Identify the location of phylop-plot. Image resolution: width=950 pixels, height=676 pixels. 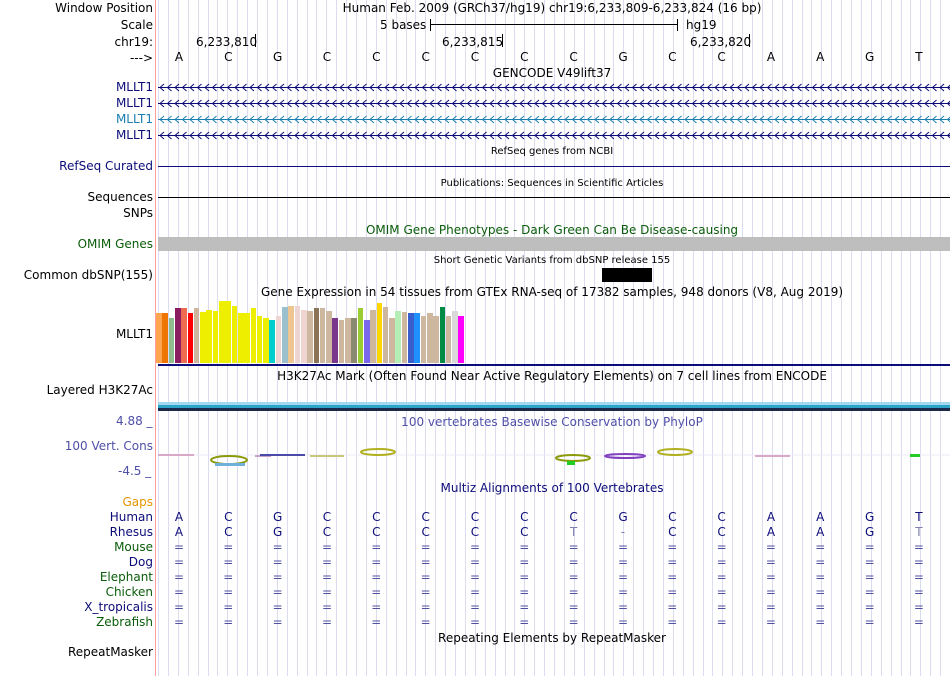
(552, 457).